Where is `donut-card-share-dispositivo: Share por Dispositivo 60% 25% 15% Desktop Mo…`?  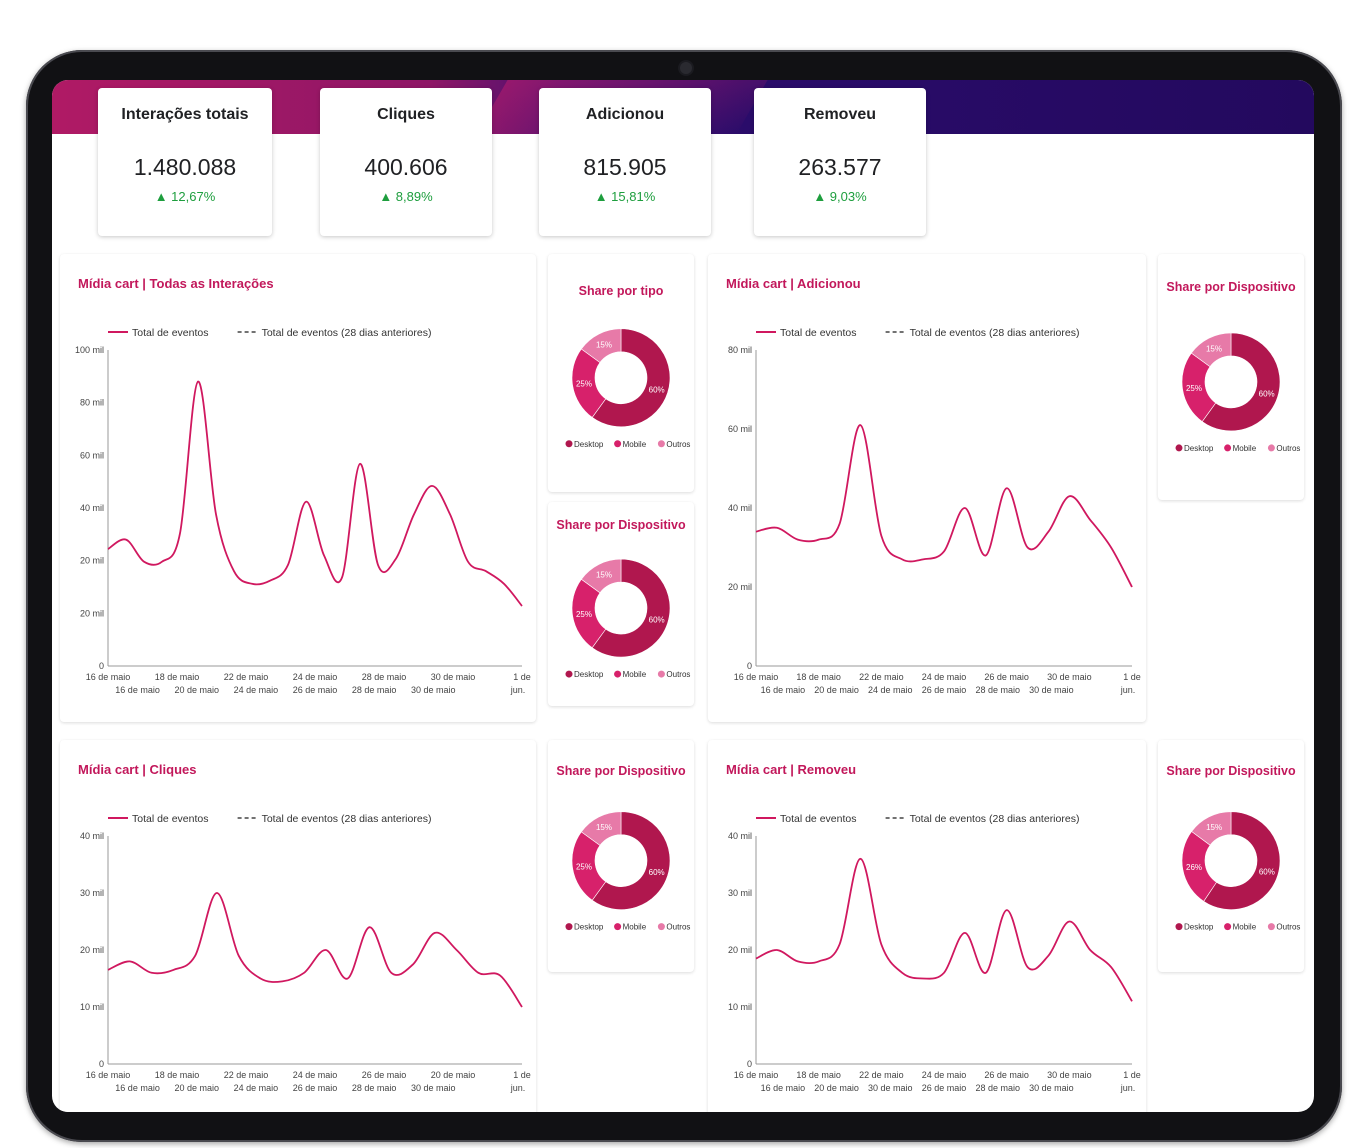
donut-card-share-dispositivo: Share por Dispositivo 60% 25% 15% Desktop Mo… is located at coordinates (621, 604).